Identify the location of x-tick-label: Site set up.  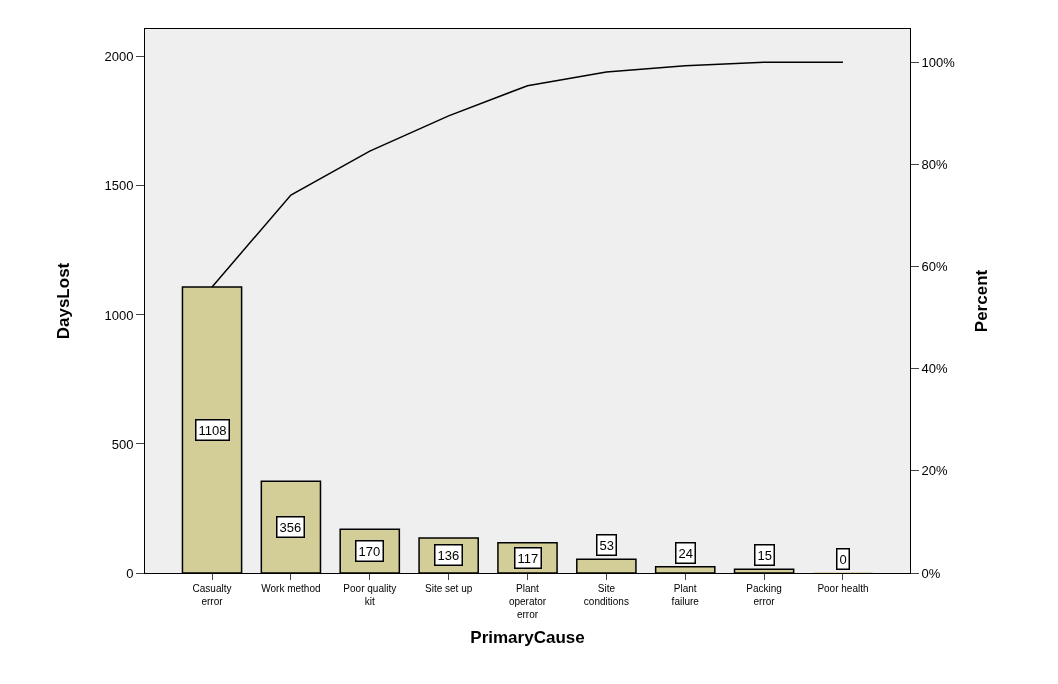
(449, 588).